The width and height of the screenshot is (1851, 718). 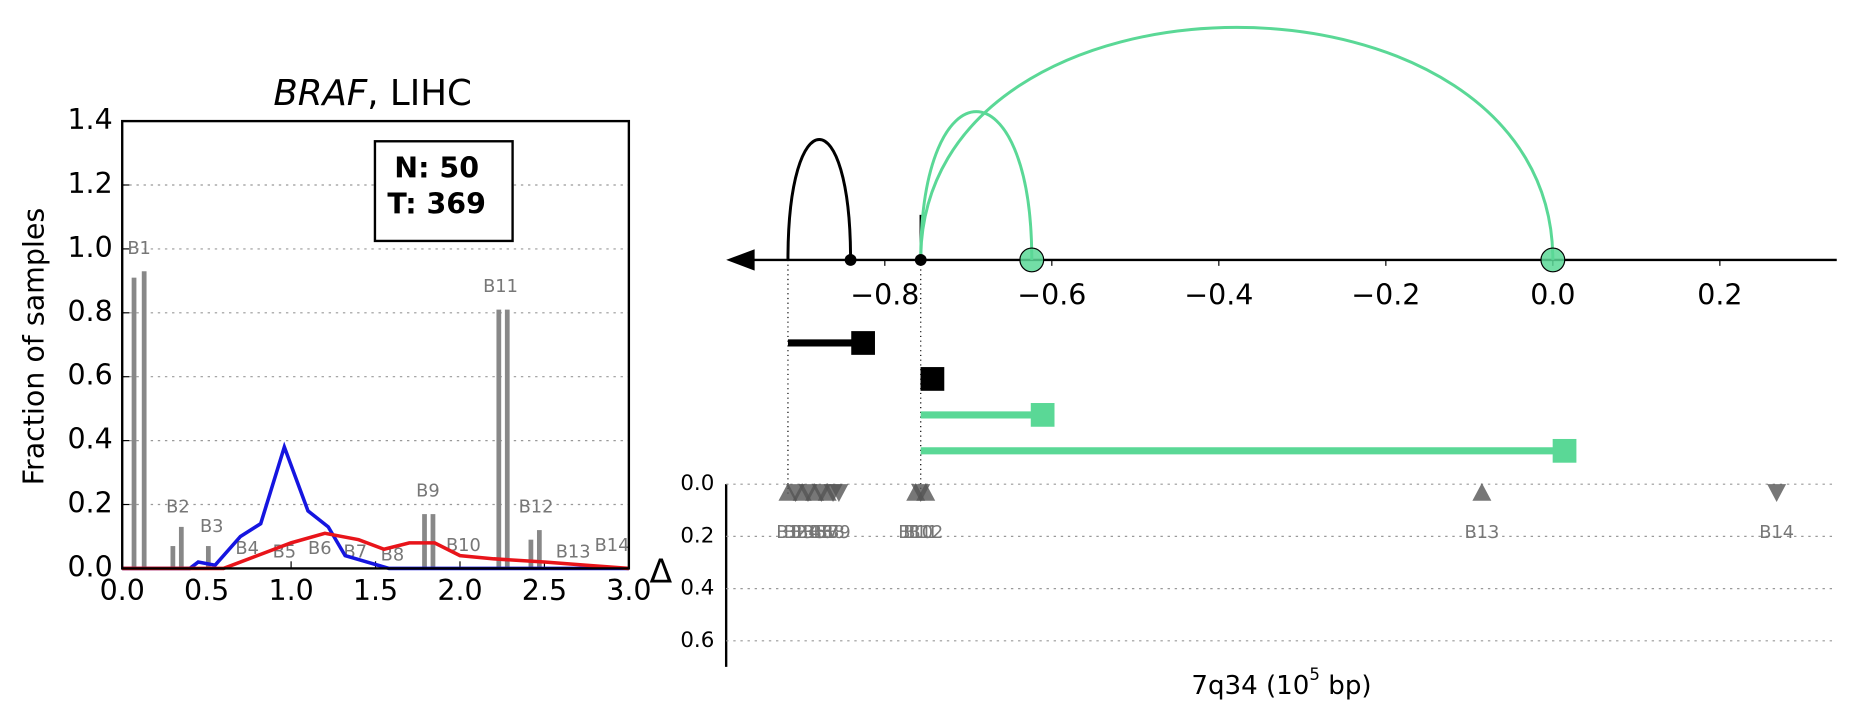 What do you see at coordinates (884, 295) in the screenshot?
I see `x-tick-label: −0.8` at bounding box center [884, 295].